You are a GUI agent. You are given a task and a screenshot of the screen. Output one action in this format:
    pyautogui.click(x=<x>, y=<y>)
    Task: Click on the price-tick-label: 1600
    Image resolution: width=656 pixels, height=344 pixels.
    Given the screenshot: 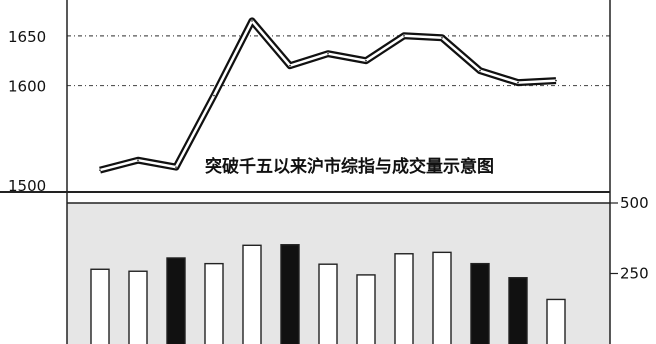 What is the action you would take?
    pyautogui.click(x=27, y=87)
    